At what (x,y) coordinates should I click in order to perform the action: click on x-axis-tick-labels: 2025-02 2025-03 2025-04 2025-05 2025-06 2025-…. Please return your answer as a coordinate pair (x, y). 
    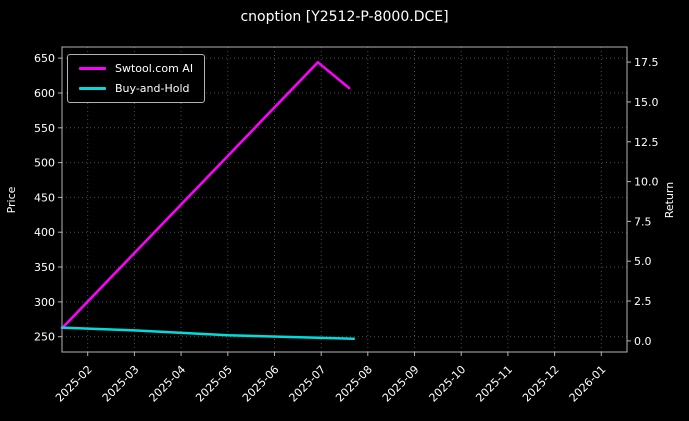
    Looking at the image, I should click on (330, 384).